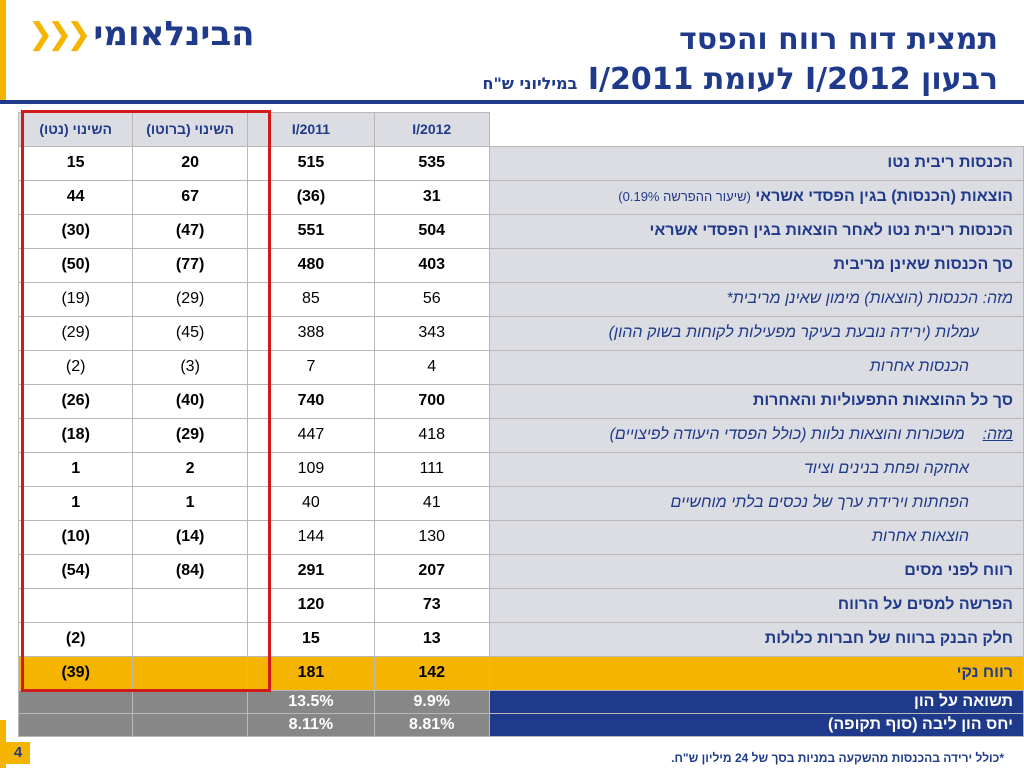 The width and height of the screenshot is (1024, 768). I want to click on cell-2011: 120, so click(310, 605).